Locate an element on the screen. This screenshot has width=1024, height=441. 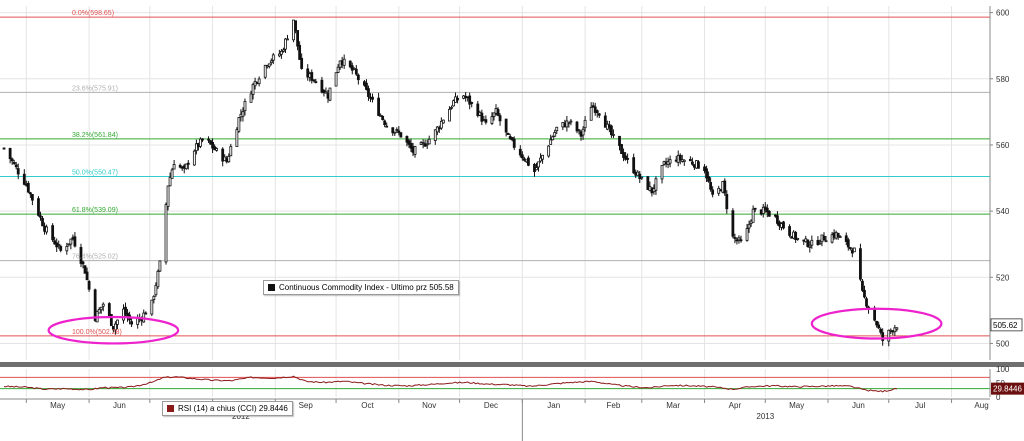
rsi-legend-swatch is located at coordinates (170, 409).